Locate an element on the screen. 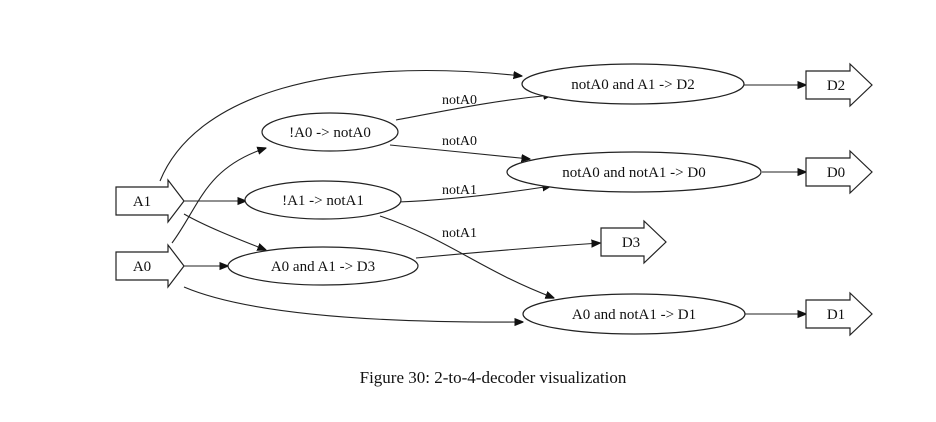 This screenshot has height=422, width=936. node-a0-and-nota1-label: A0 and notA1 -> D1 is located at coordinates (634, 315).